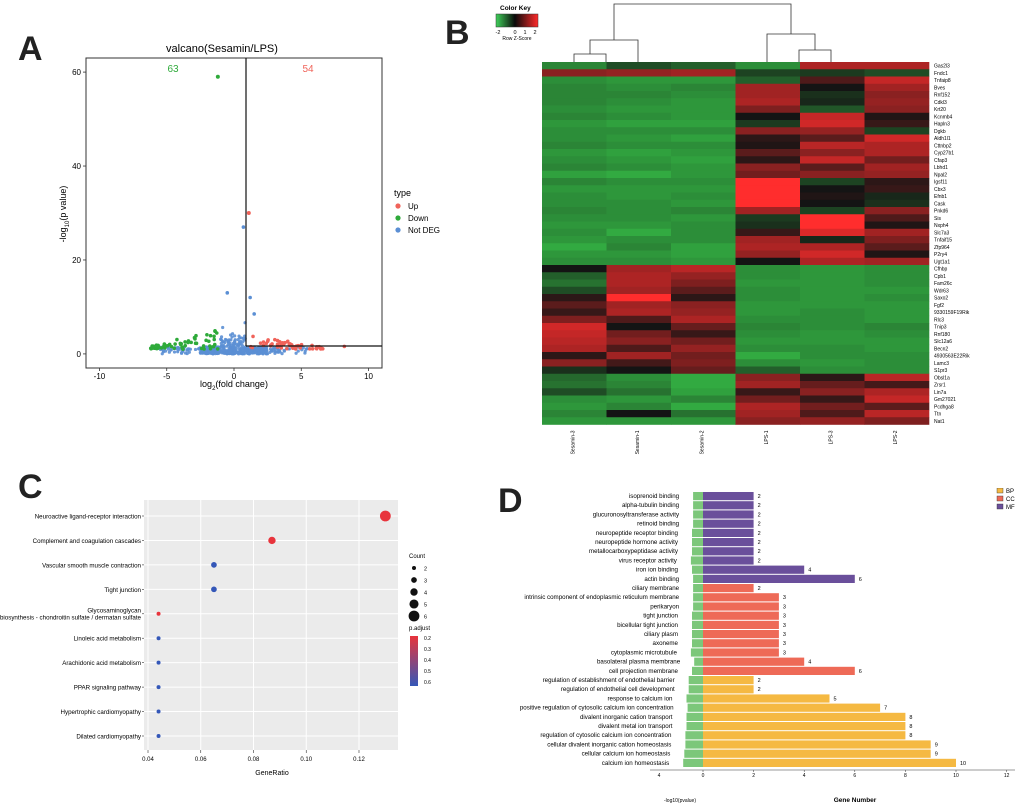  Describe the element at coordinates (942, 67) in the screenshot. I see `gene-label: Gas2l3` at that location.